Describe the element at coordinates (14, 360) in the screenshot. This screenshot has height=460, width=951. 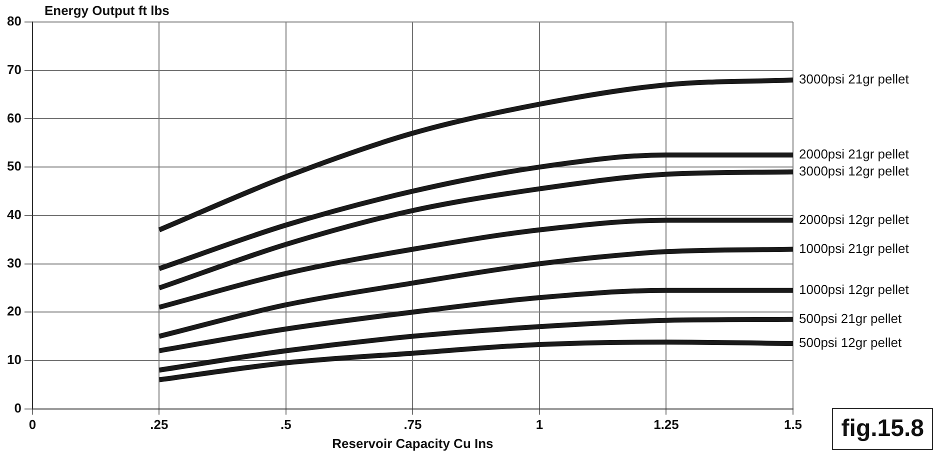
I see `y-tick-label: 10` at that location.